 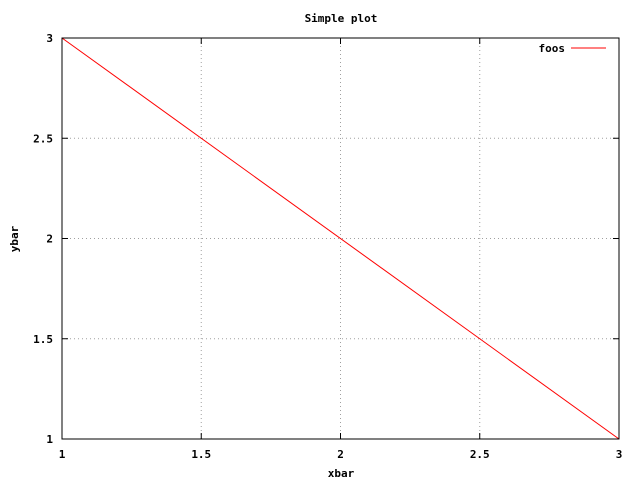 What do you see at coordinates (341, 18) in the screenshot?
I see `chart-title: Simple plot` at bounding box center [341, 18].